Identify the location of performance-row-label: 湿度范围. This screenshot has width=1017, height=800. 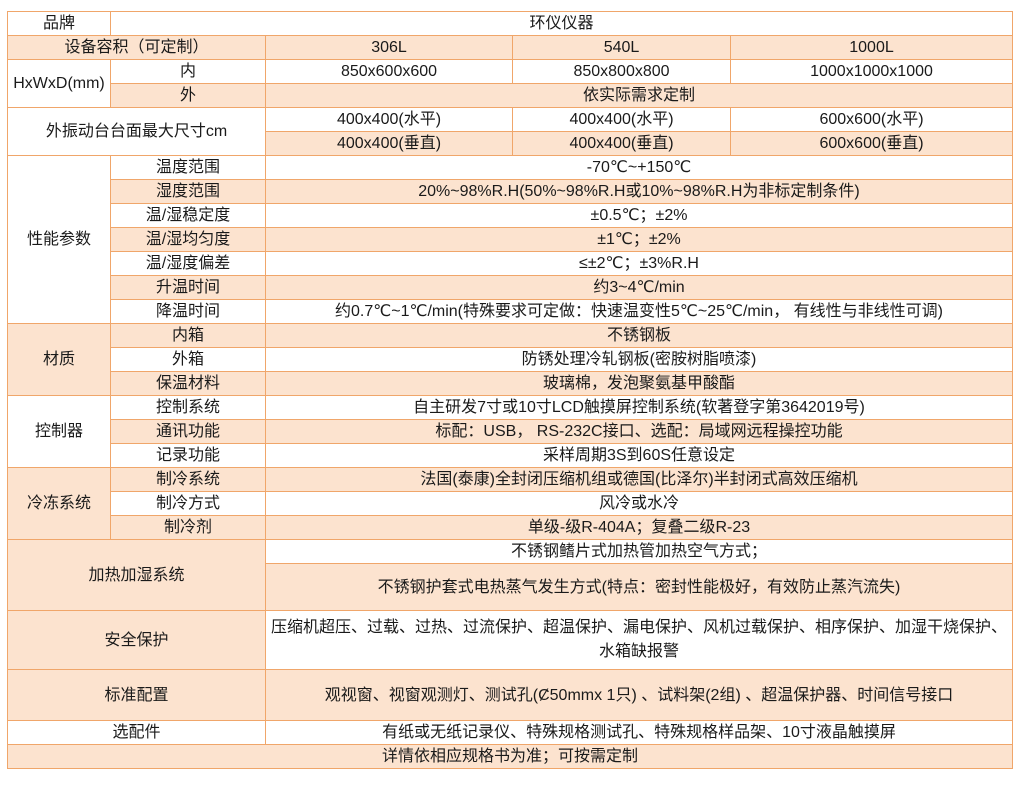
(188, 191).